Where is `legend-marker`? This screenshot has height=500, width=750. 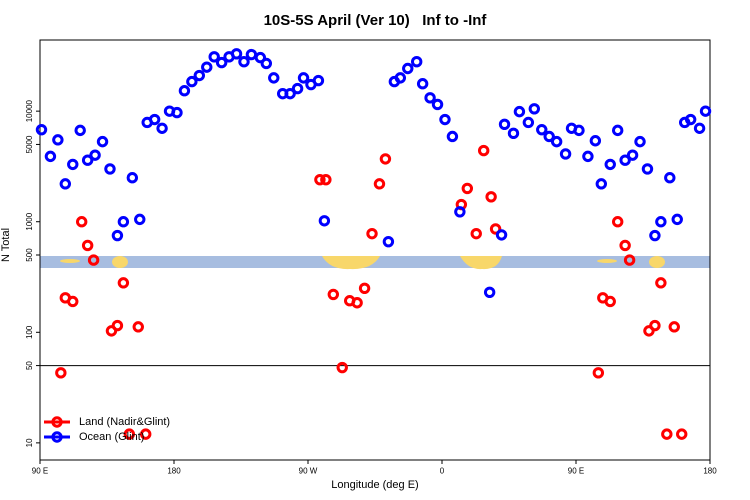
legend-marker is located at coordinates (57, 422).